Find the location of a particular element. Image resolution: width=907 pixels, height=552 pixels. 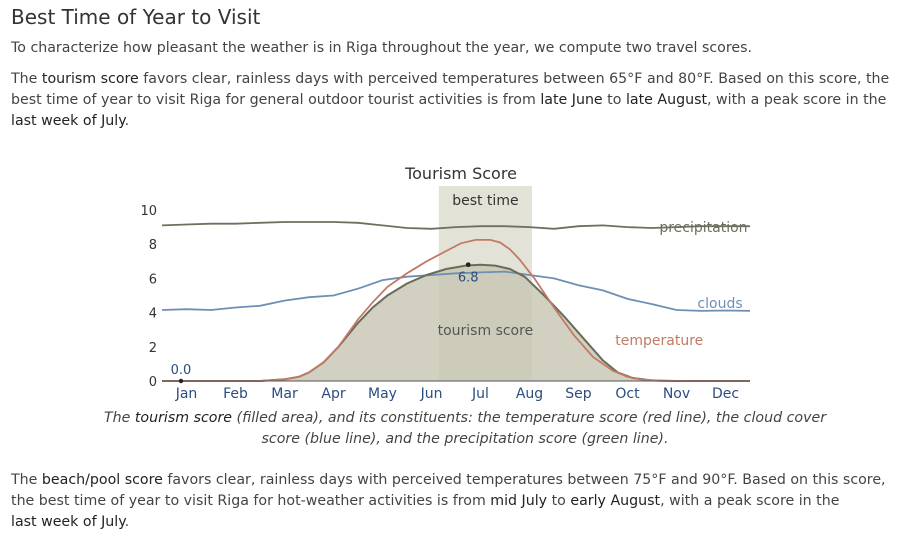

chart-title: Tourism Score is located at coordinates (460, 173).